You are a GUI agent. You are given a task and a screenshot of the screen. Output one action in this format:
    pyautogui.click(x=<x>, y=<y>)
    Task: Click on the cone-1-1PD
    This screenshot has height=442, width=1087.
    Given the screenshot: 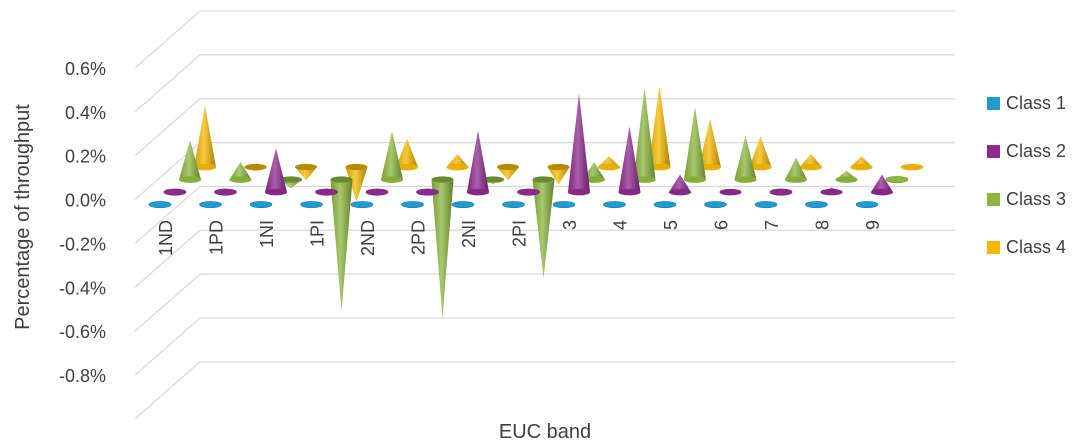 What is the action you would take?
    pyautogui.click(x=210, y=205)
    